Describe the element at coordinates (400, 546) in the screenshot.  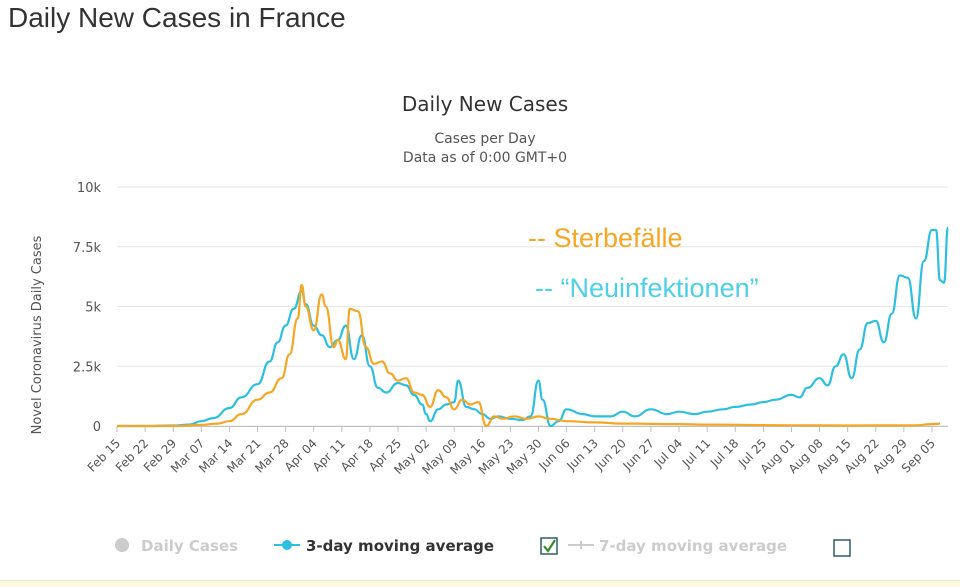
I see `legend-label-3day-average: 3-day moving average` at that location.